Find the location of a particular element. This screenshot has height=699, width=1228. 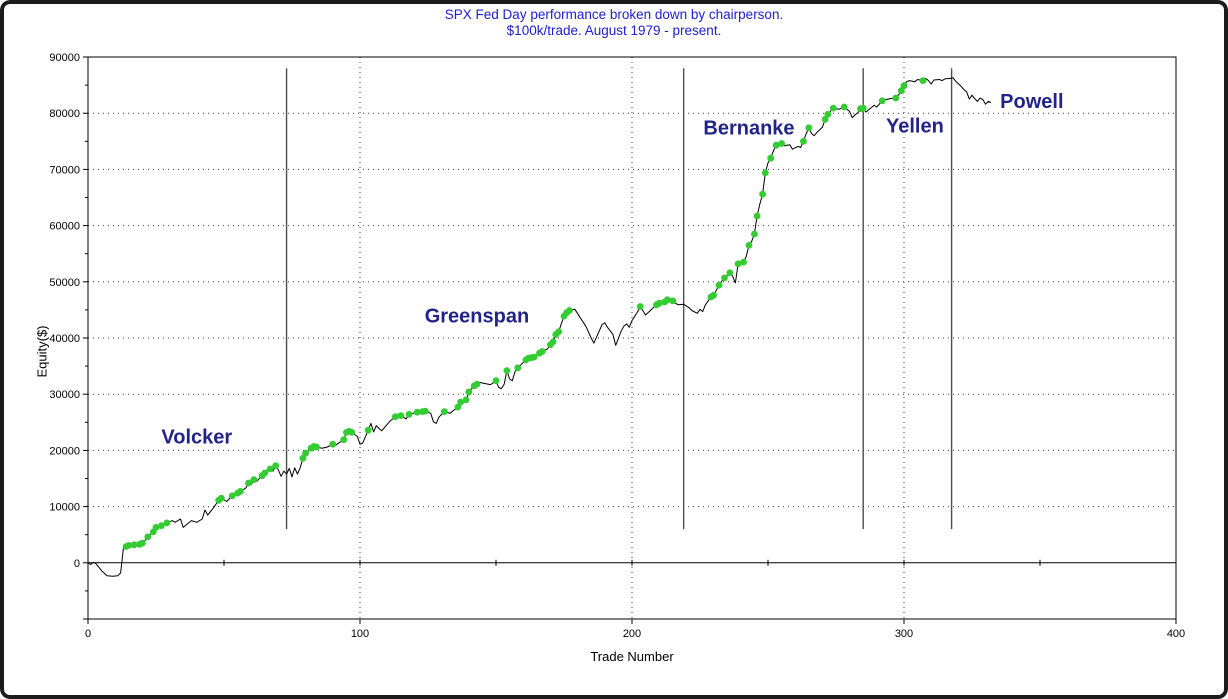

y-axis-label: Equity($) is located at coordinates (42, 351).